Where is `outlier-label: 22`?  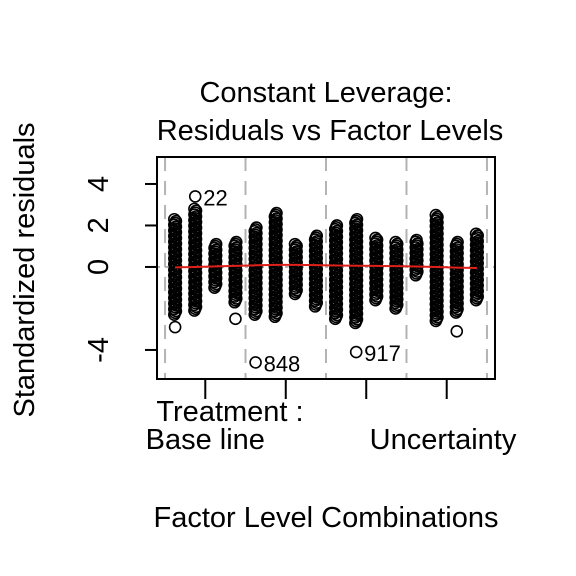
outlier-label: 22 is located at coordinates (215, 197).